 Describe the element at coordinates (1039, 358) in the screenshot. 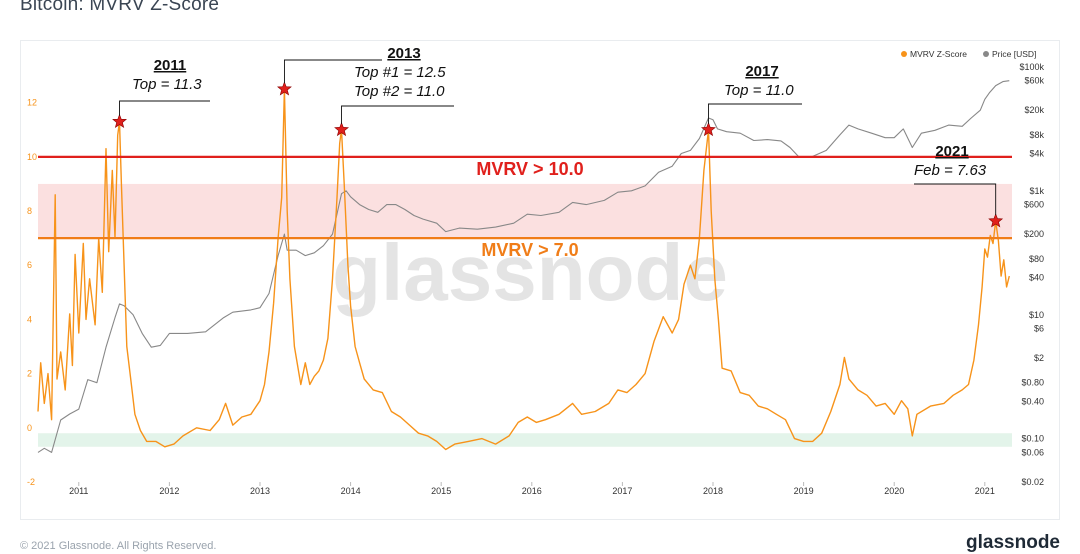

I see `y-right-tick-label: $2` at that location.